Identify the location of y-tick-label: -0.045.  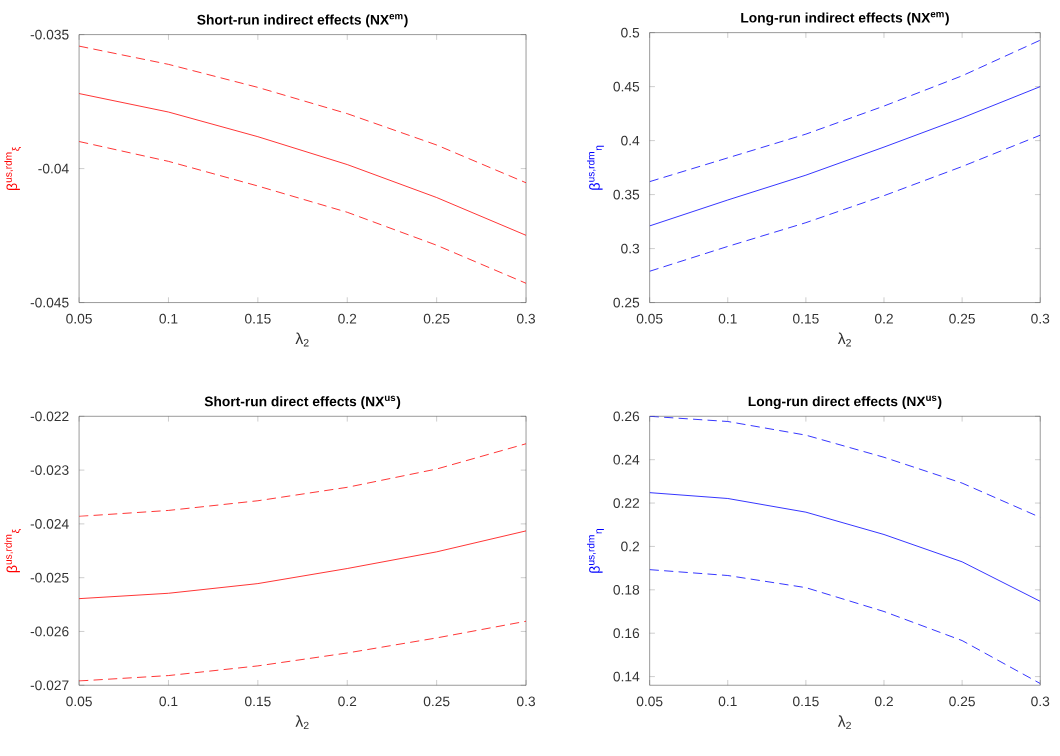
(49, 302).